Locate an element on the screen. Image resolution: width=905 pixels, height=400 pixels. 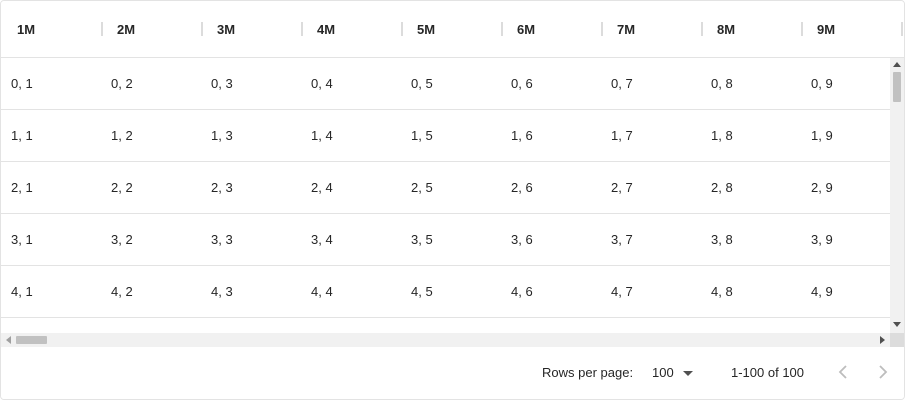
caret-down-icon is located at coordinates (688, 373).